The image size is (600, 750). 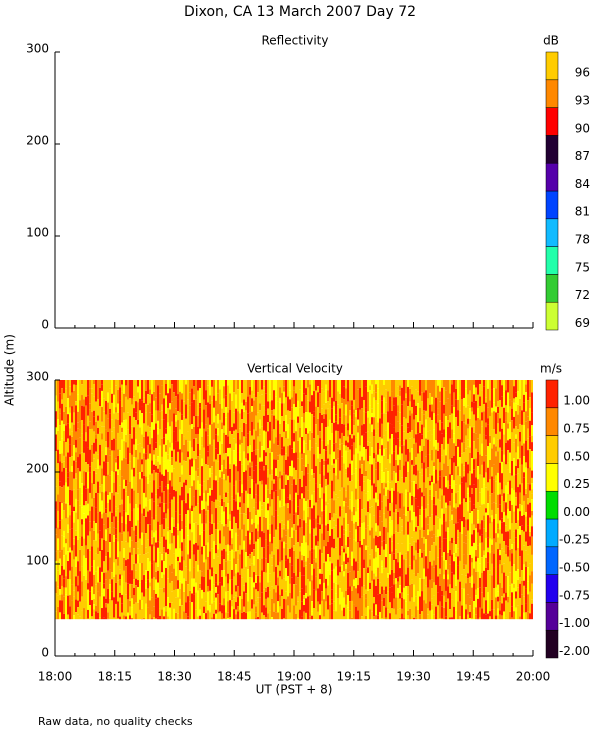 What do you see at coordinates (574, 540) in the screenshot?
I see `colorbar-label: -0.25` at bounding box center [574, 540].